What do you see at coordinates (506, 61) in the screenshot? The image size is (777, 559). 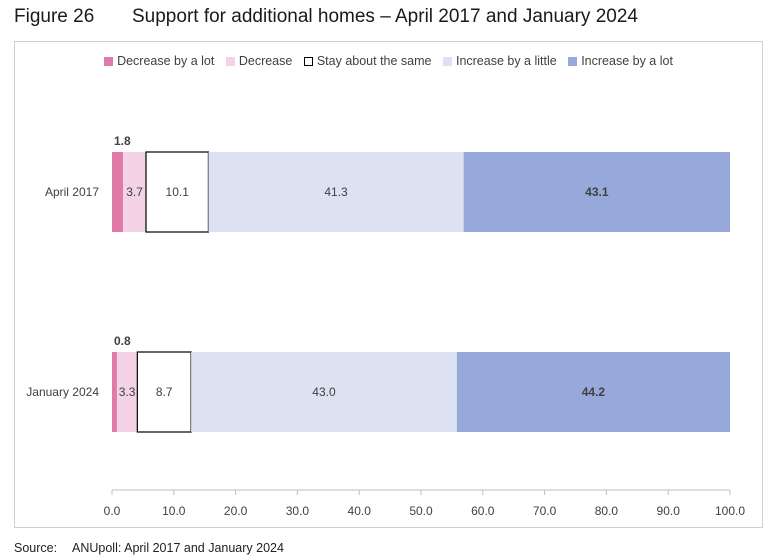 I see `legend-label: Increase by a little` at bounding box center [506, 61].